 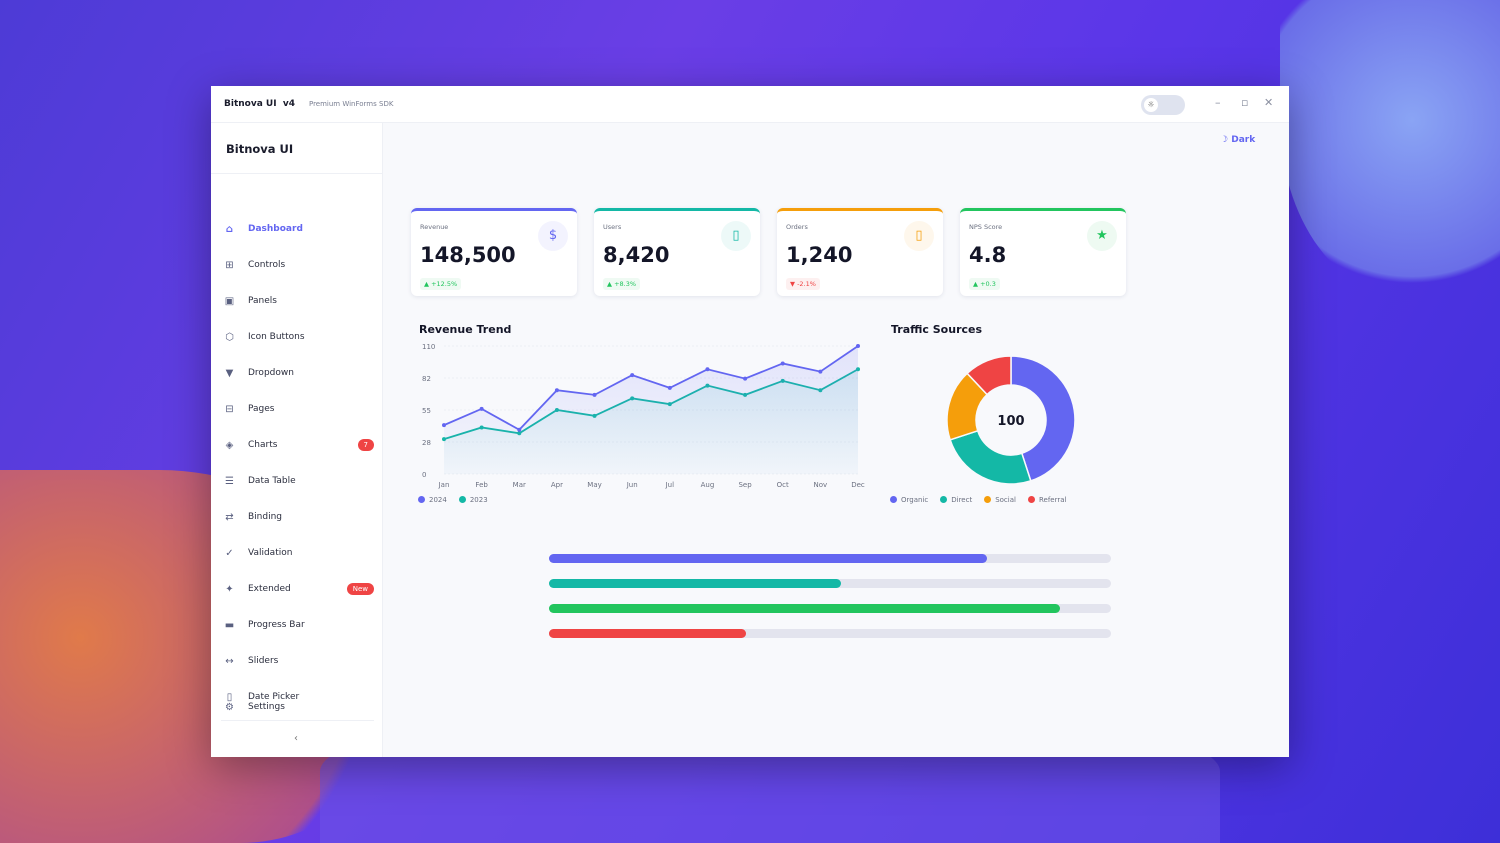 What do you see at coordinates (297, 661) in the screenshot?
I see `sidebar-item-sliders: ↔ Sliders` at bounding box center [297, 661].